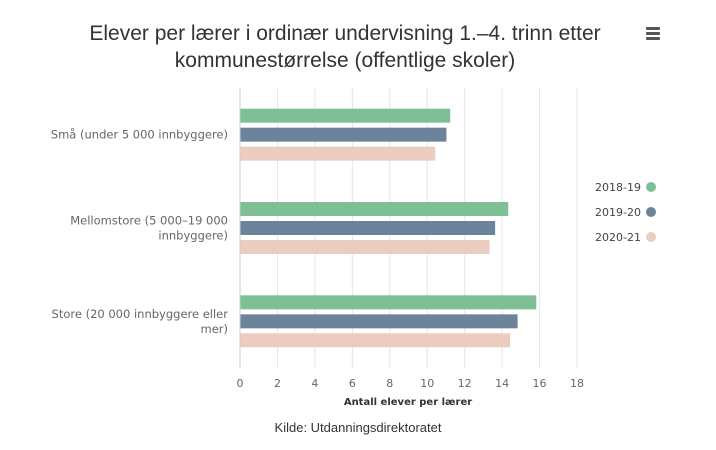 This screenshot has width=716, height=450. What do you see at coordinates (215, 329) in the screenshot?
I see `category-label: mer)` at bounding box center [215, 329].